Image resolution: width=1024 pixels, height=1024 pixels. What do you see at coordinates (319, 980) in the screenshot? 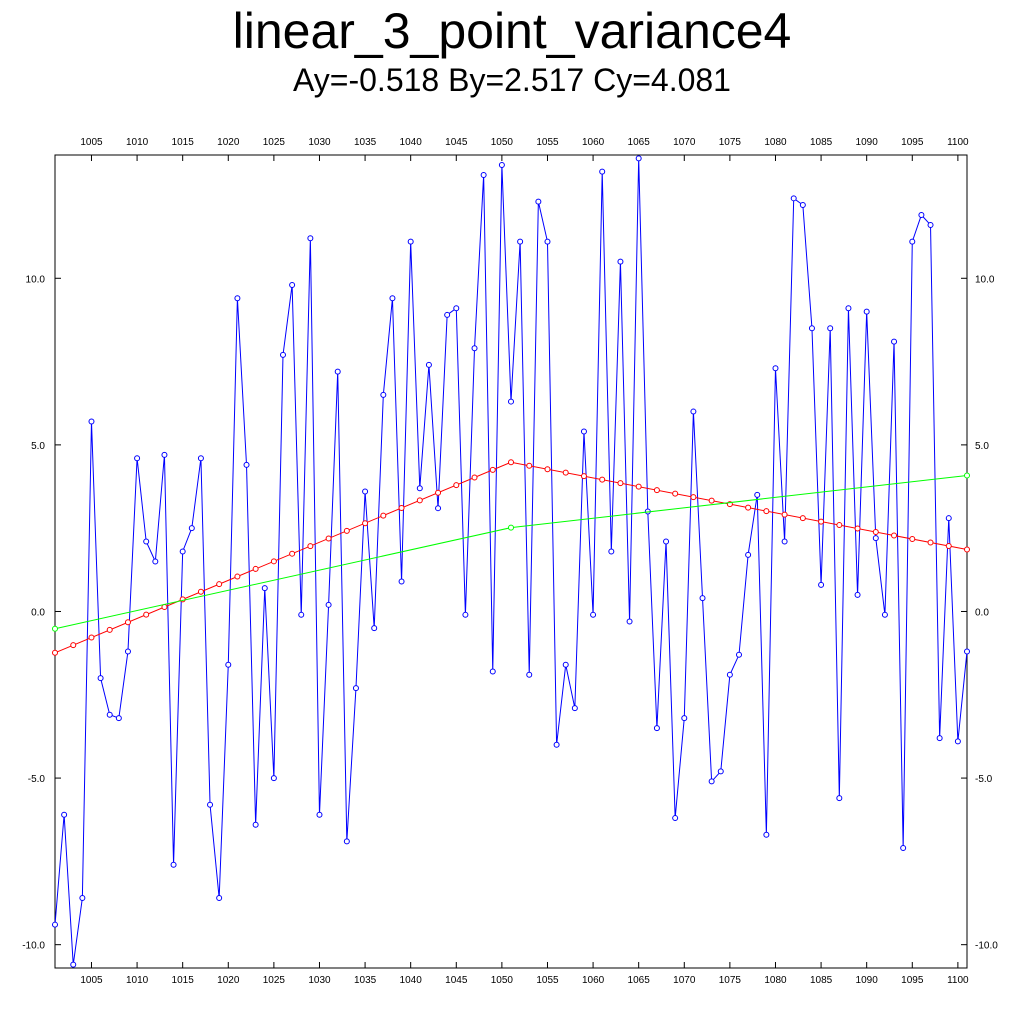
I see `x-tick-label-bottom: 1030` at bounding box center [319, 980].